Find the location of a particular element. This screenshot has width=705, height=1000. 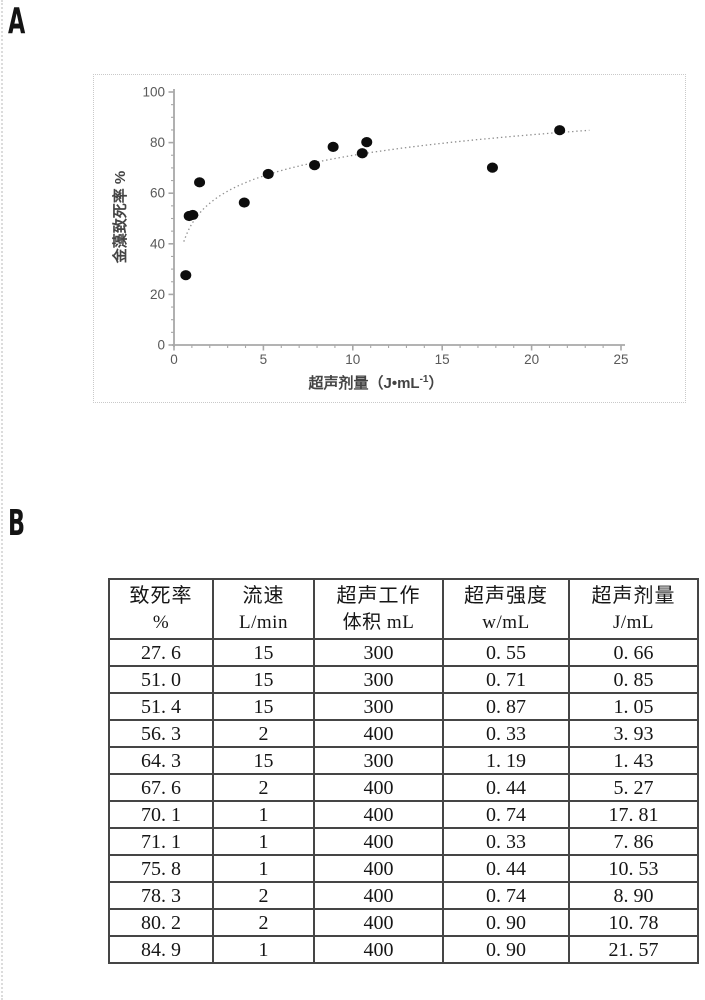

scan-edge-line is located at coordinates (2, 500).